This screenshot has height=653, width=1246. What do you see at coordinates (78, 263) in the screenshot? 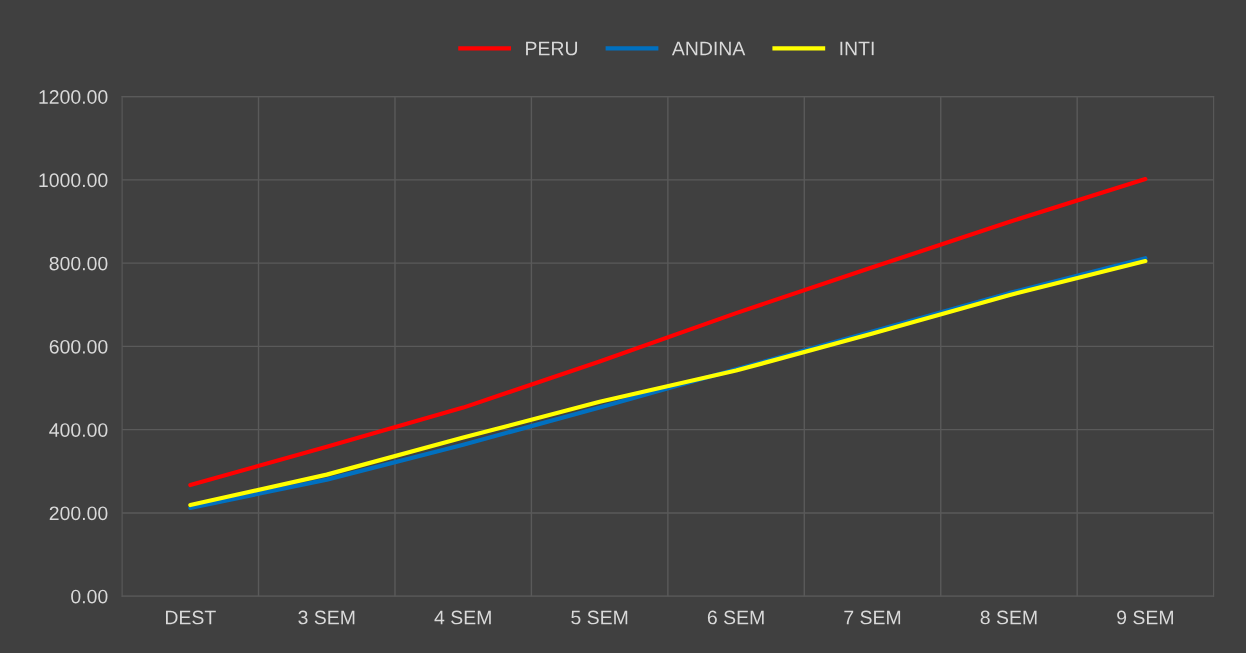
I see `y-tick-label: 800.00` at bounding box center [78, 263].